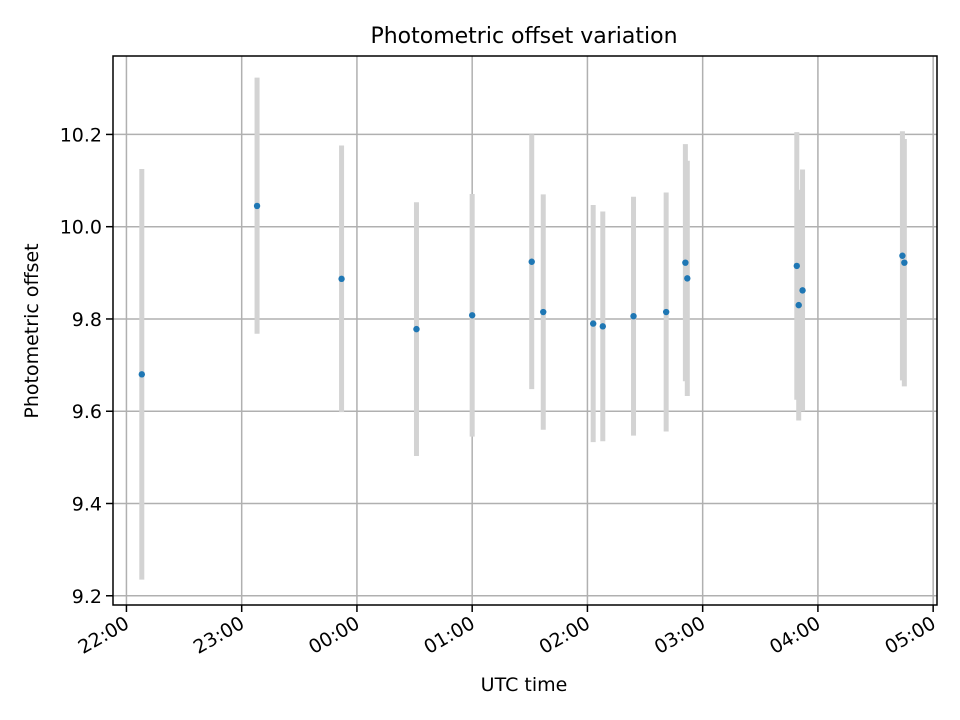  What do you see at coordinates (86, 366) in the screenshot?
I see `y-axis-ticks: 9.2 9.4 9.6 9.8 10.0 10.2` at bounding box center [86, 366].